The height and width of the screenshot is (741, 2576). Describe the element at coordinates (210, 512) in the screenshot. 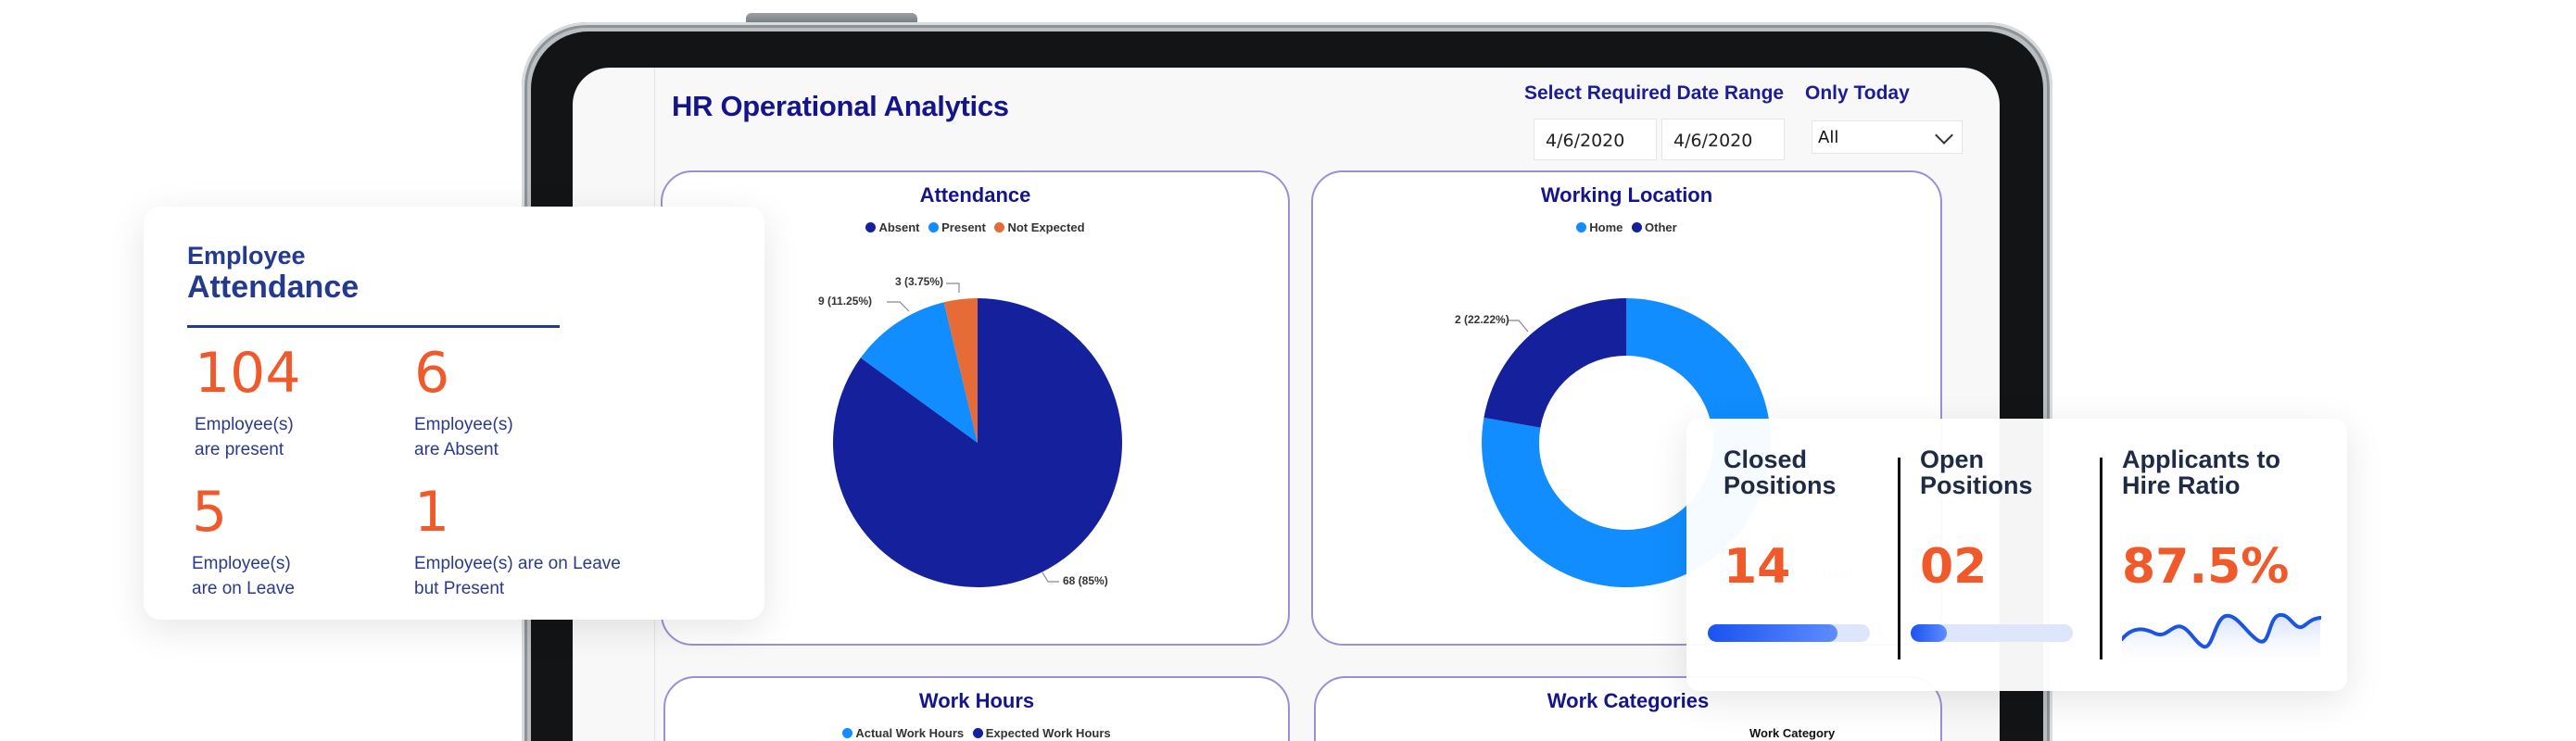

I see `stat-value: 5` at that location.